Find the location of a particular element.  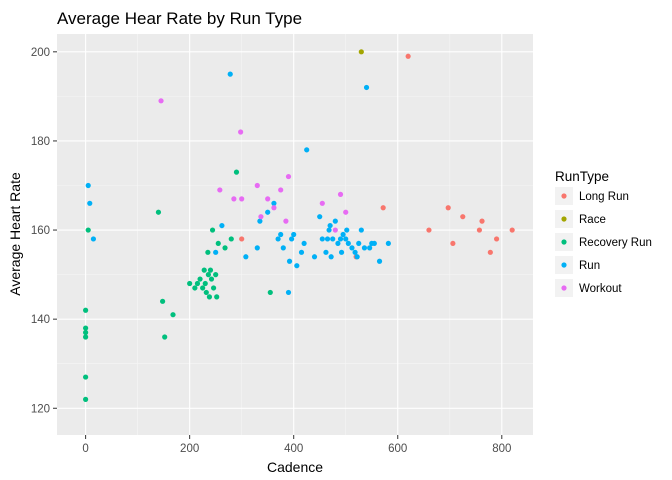

y-axis-title: Average Heart Rate is located at coordinates (15, 234).